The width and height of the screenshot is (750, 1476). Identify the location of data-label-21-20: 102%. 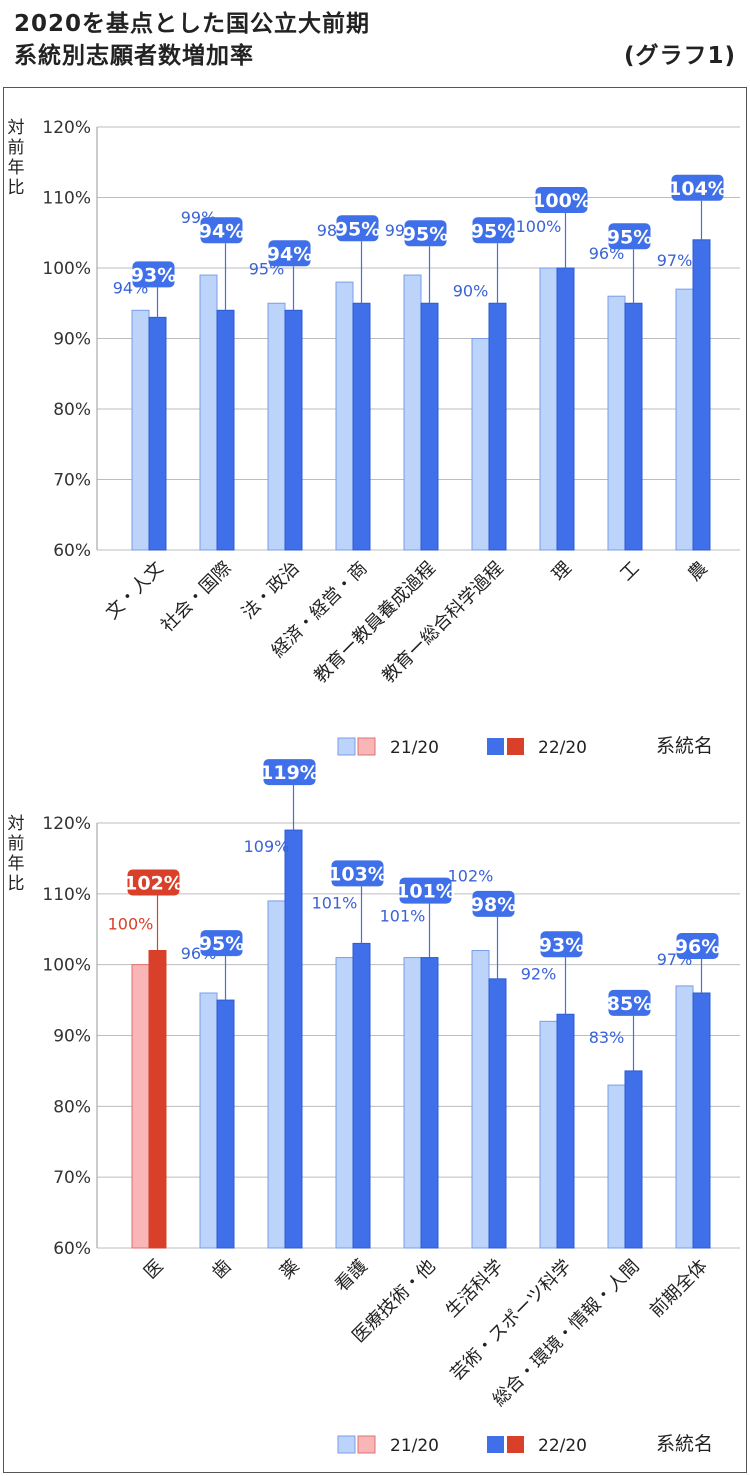
(471, 876).